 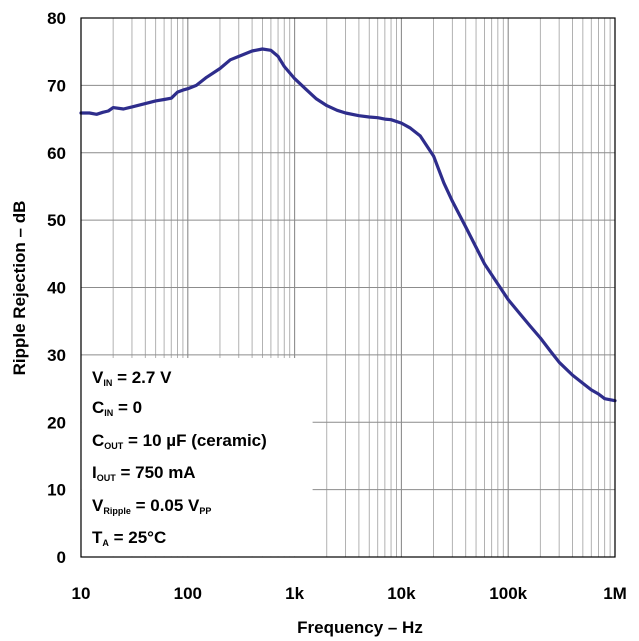 What do you see at coordinates (294, 593) in the screenshot?
I see `x-tick-label: 1k` at bounding box center [294, 593].